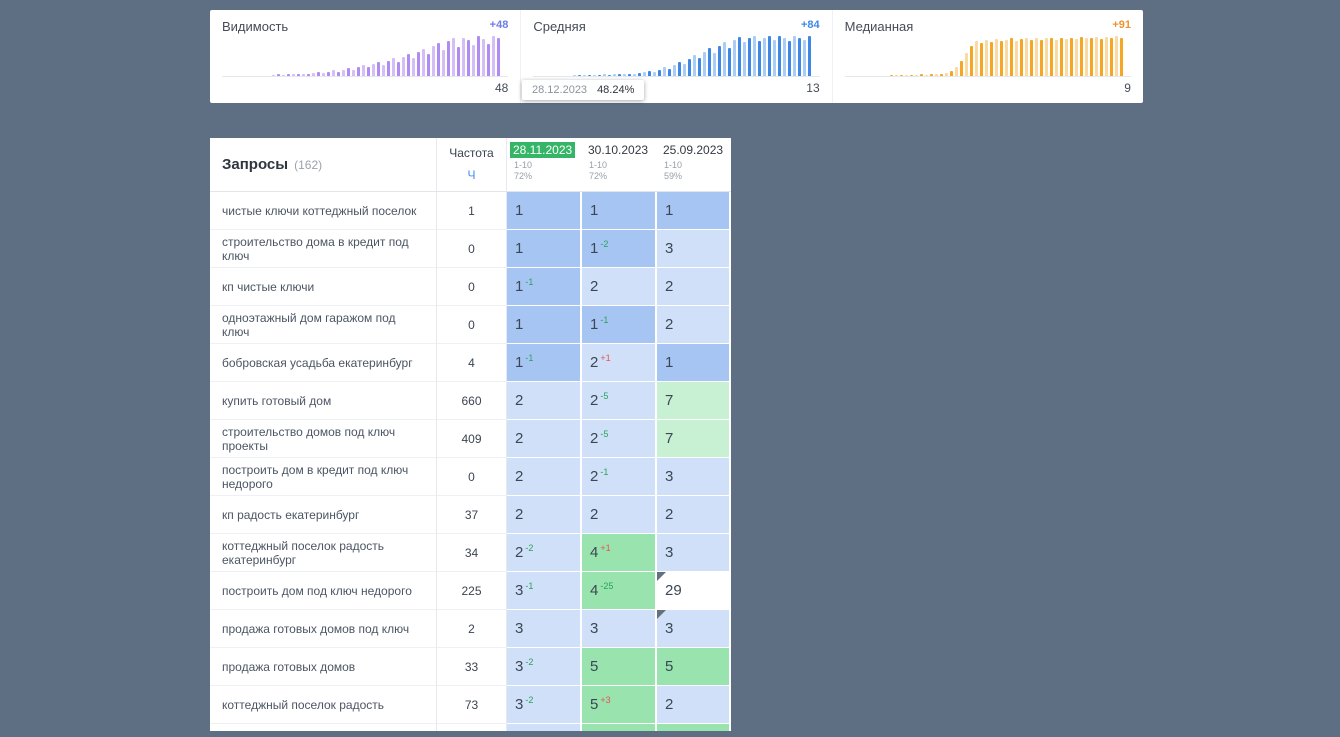  What do you see at coordinates (529, 281) in the screenshot?
I see `position-delta: -1` at bounding box center [529, 281].